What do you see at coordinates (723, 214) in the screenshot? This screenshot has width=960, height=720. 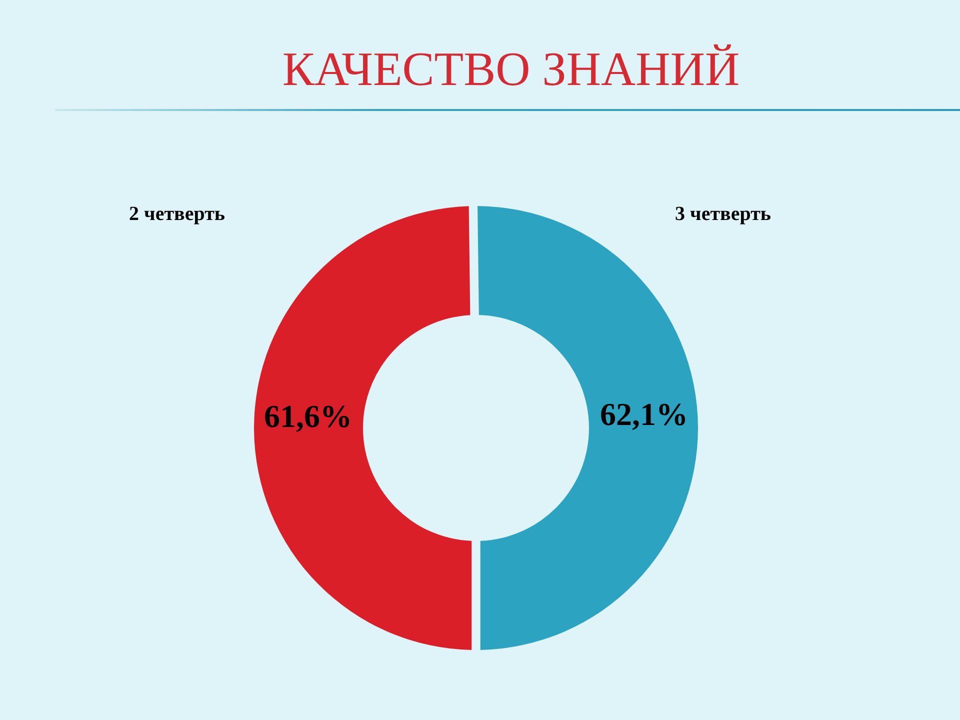 I see `slice-label: 3 четверть` at bounding box center [723, 214].